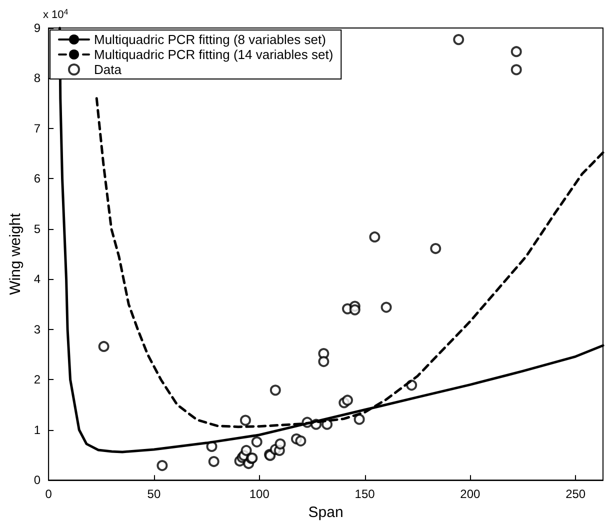 The height and width of the screenshot is (525, 605). Describe the element at coordinates (15, 253) in the screenshot. I see `y-axis-title: Wing weight` at that location.